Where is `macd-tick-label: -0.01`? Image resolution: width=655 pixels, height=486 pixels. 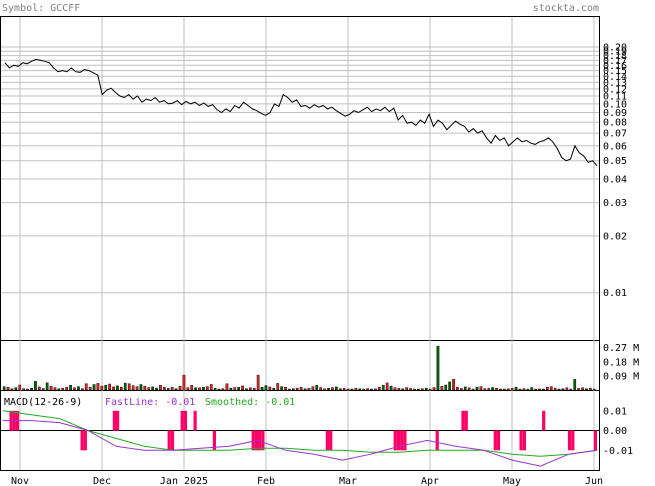
macd-tick-label: -0.01 is located at coordinates (618, 451).